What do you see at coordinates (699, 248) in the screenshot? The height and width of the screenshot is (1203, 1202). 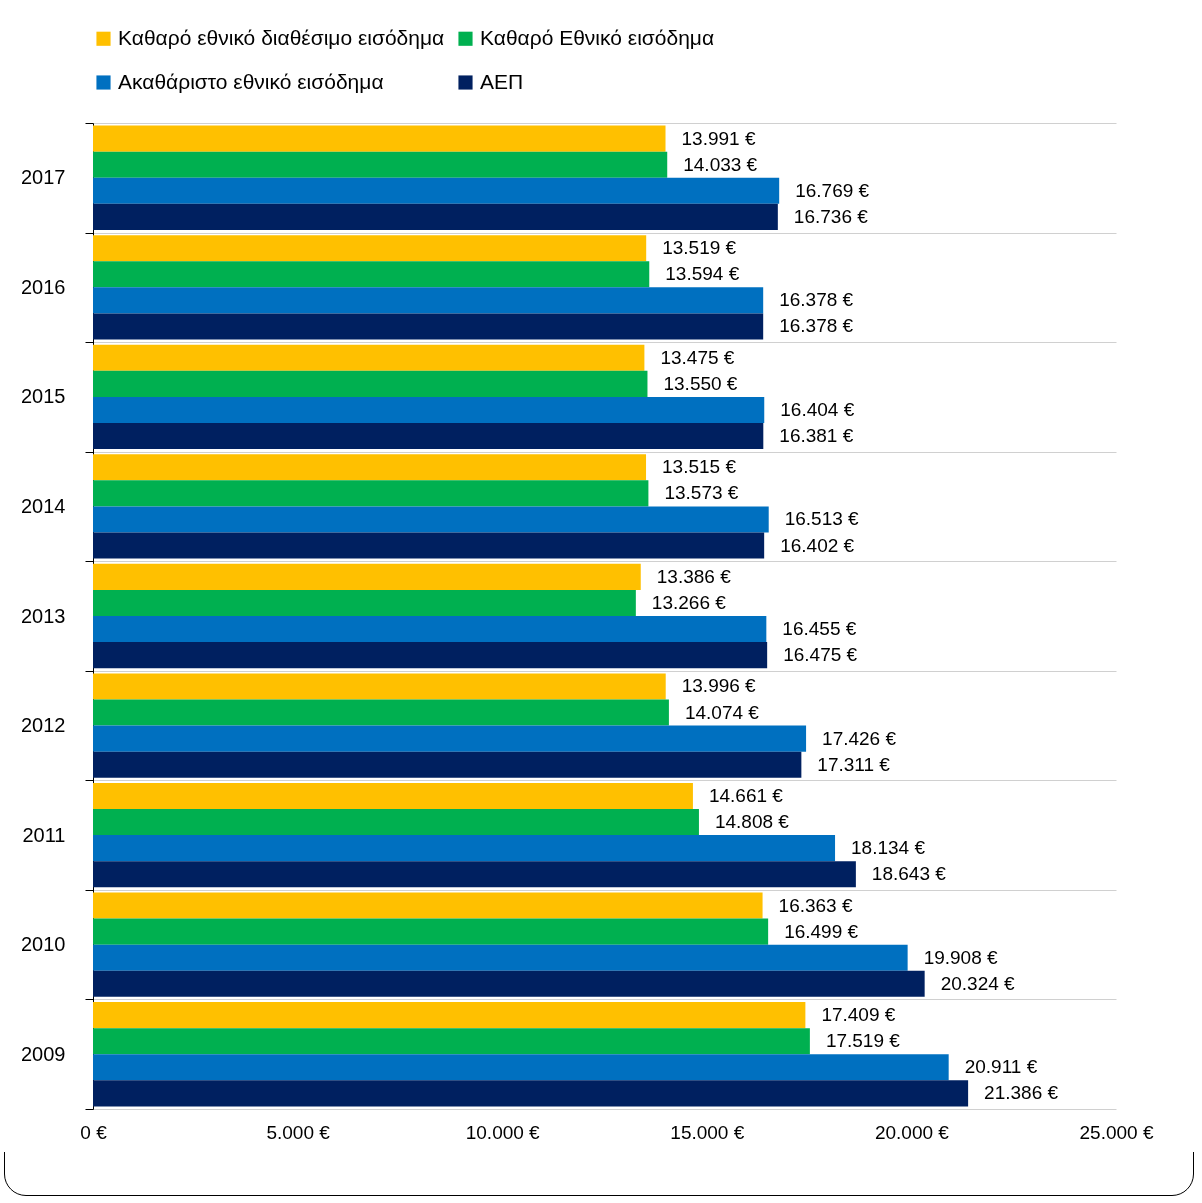 I see `data-label: 13.519 €` at bounding box center [699, 248].